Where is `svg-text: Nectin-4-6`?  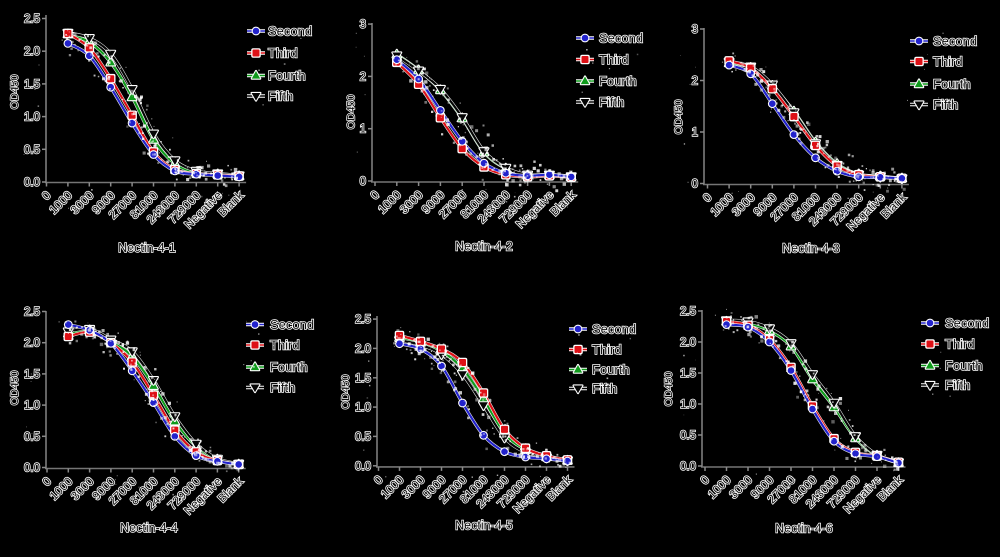
svg-text: Nectin-4-6 is located at coordinates (804, 529).